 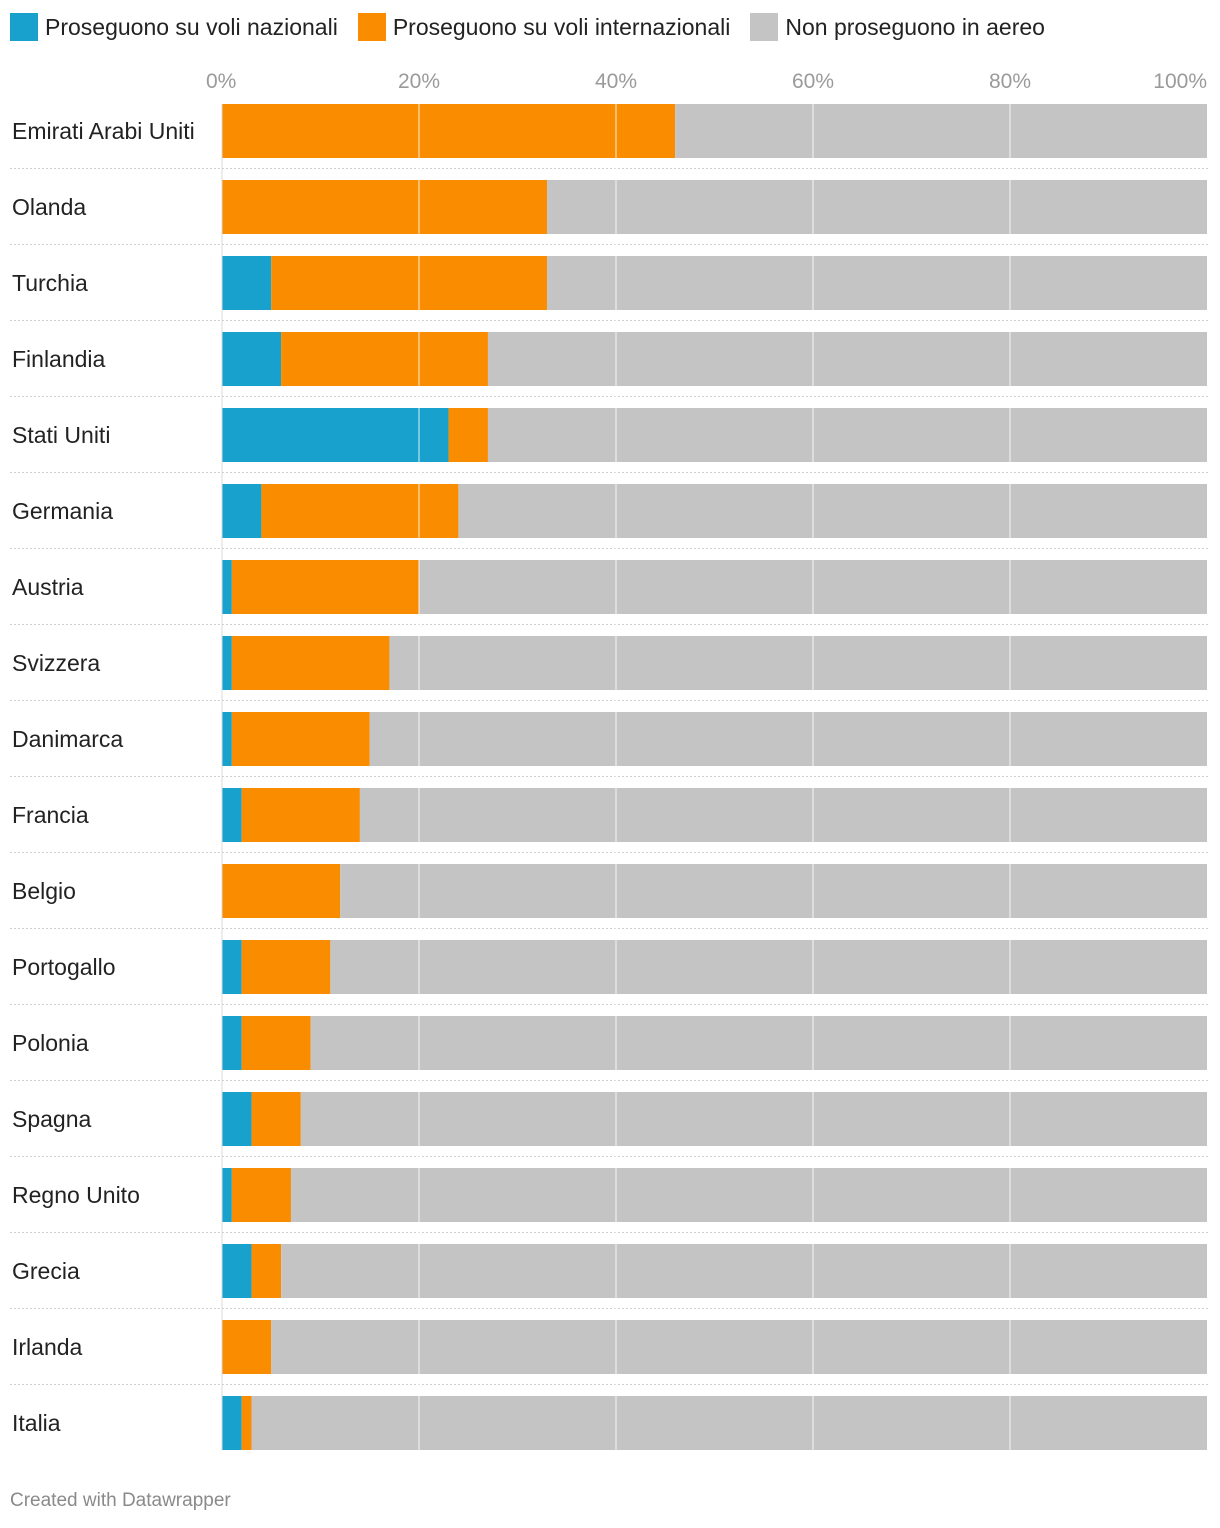 I want to click on x-tick-label: 80%, so click(x=1010, y=81).